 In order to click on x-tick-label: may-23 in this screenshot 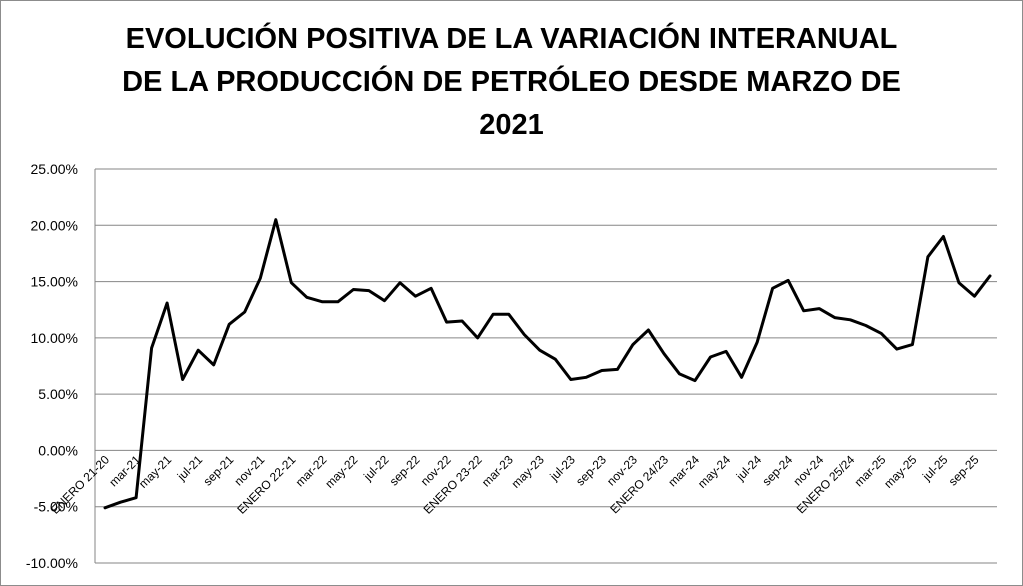, I will do `click(528, 471)`.